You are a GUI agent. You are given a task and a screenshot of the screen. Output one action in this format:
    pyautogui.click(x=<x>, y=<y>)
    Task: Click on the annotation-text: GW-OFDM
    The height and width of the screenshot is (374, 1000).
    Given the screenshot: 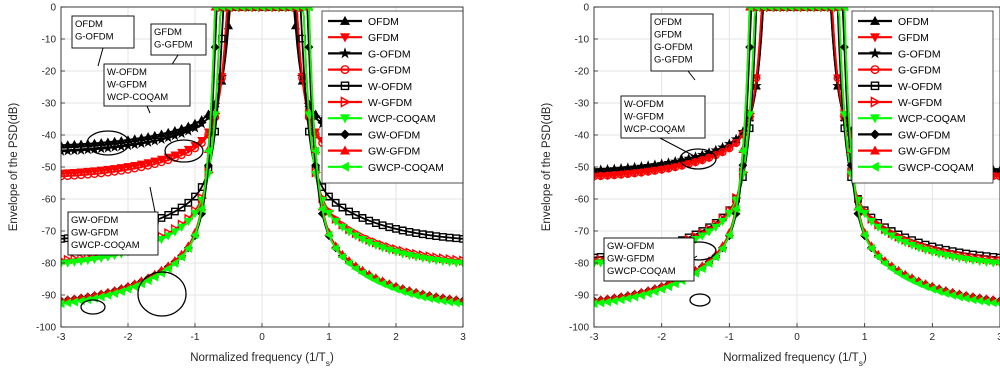 What is the action you would take?
    pyautogui.click(x=630, y=246)
    